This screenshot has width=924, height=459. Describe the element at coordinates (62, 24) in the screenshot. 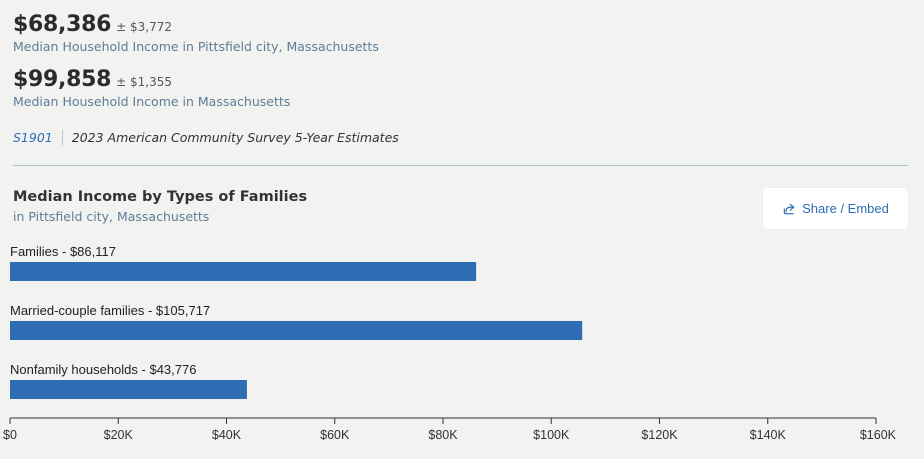

I see `stat-value: $68,386` at that location.